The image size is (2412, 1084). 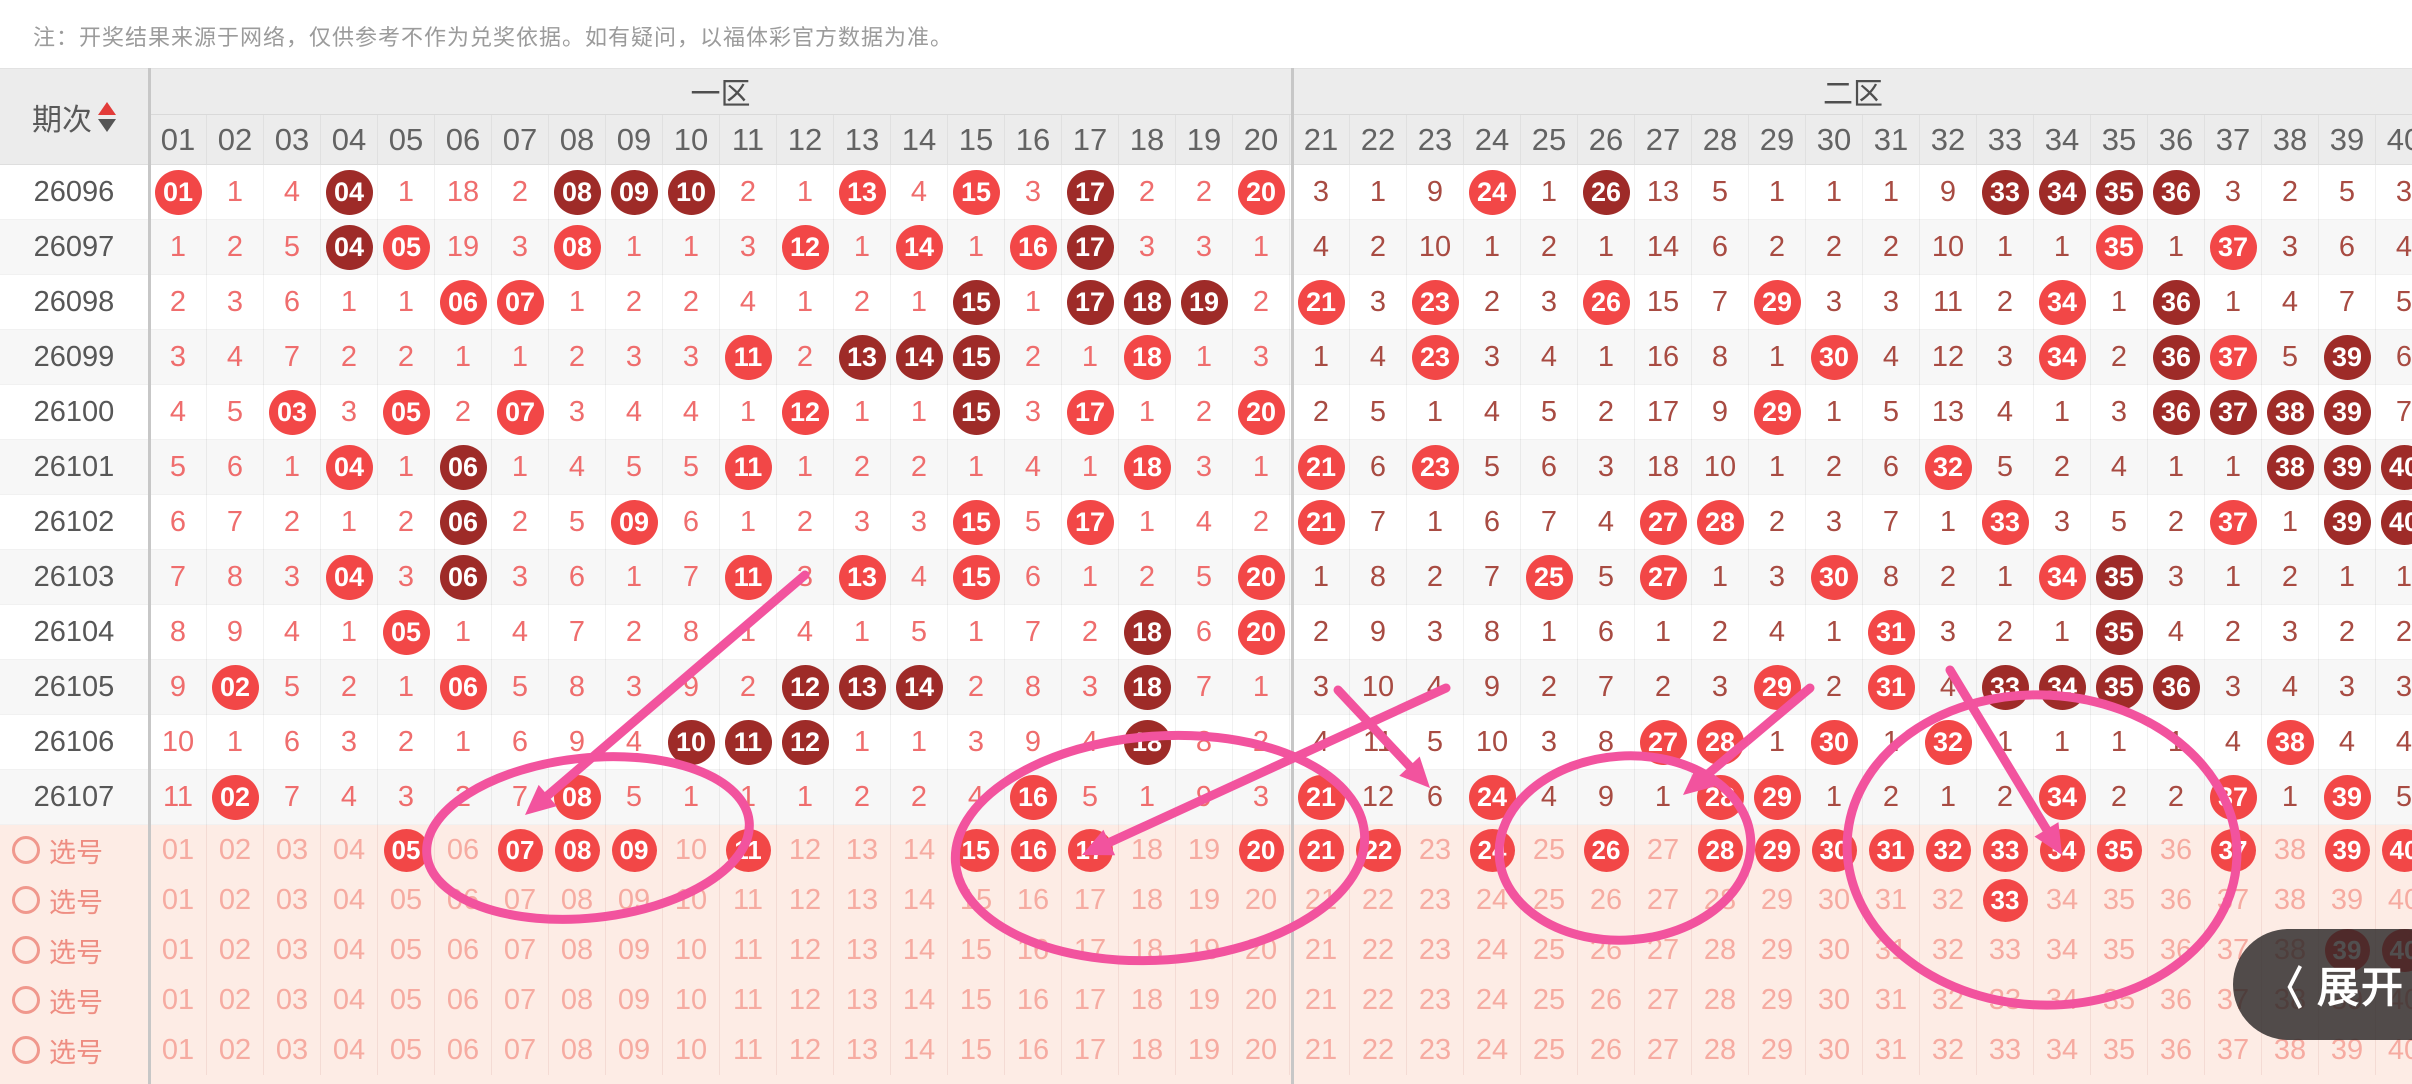 What do you see at coordinates (1261, 850) in the screenshot?
I see `pick-number-selected: 20` at bounding box center [1261, 850].